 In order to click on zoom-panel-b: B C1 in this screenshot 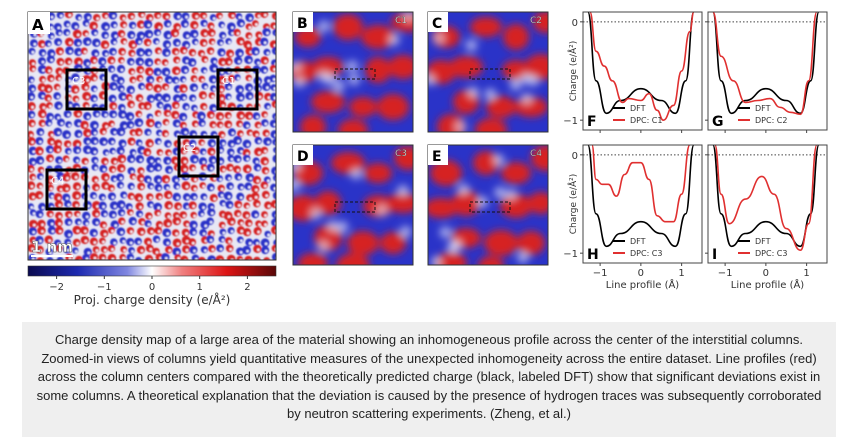, I will do `click(353, 72)`.